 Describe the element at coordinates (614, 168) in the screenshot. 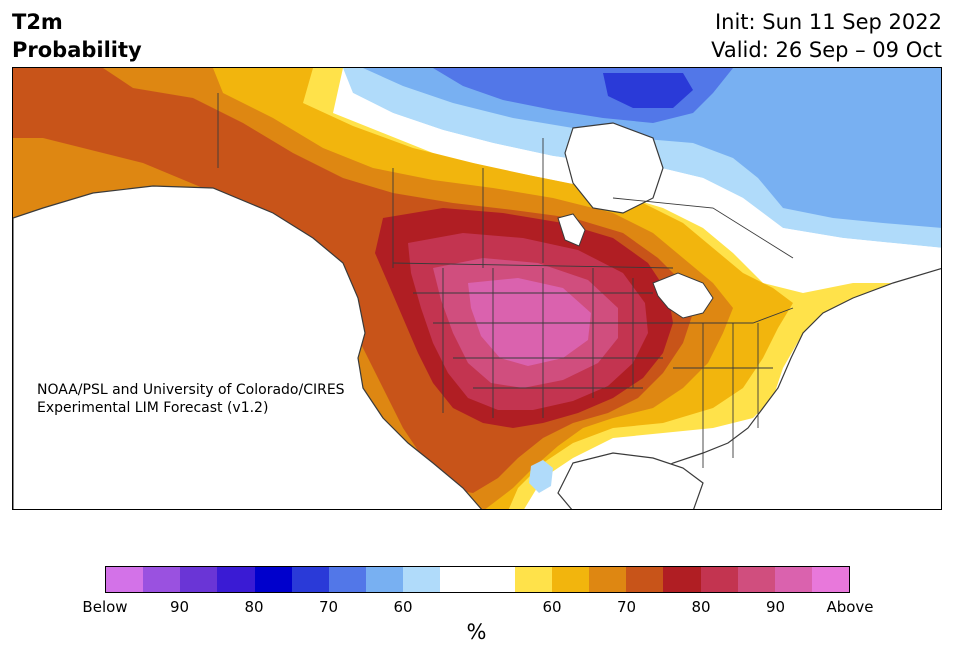

I see `hudson-bay` at that location.